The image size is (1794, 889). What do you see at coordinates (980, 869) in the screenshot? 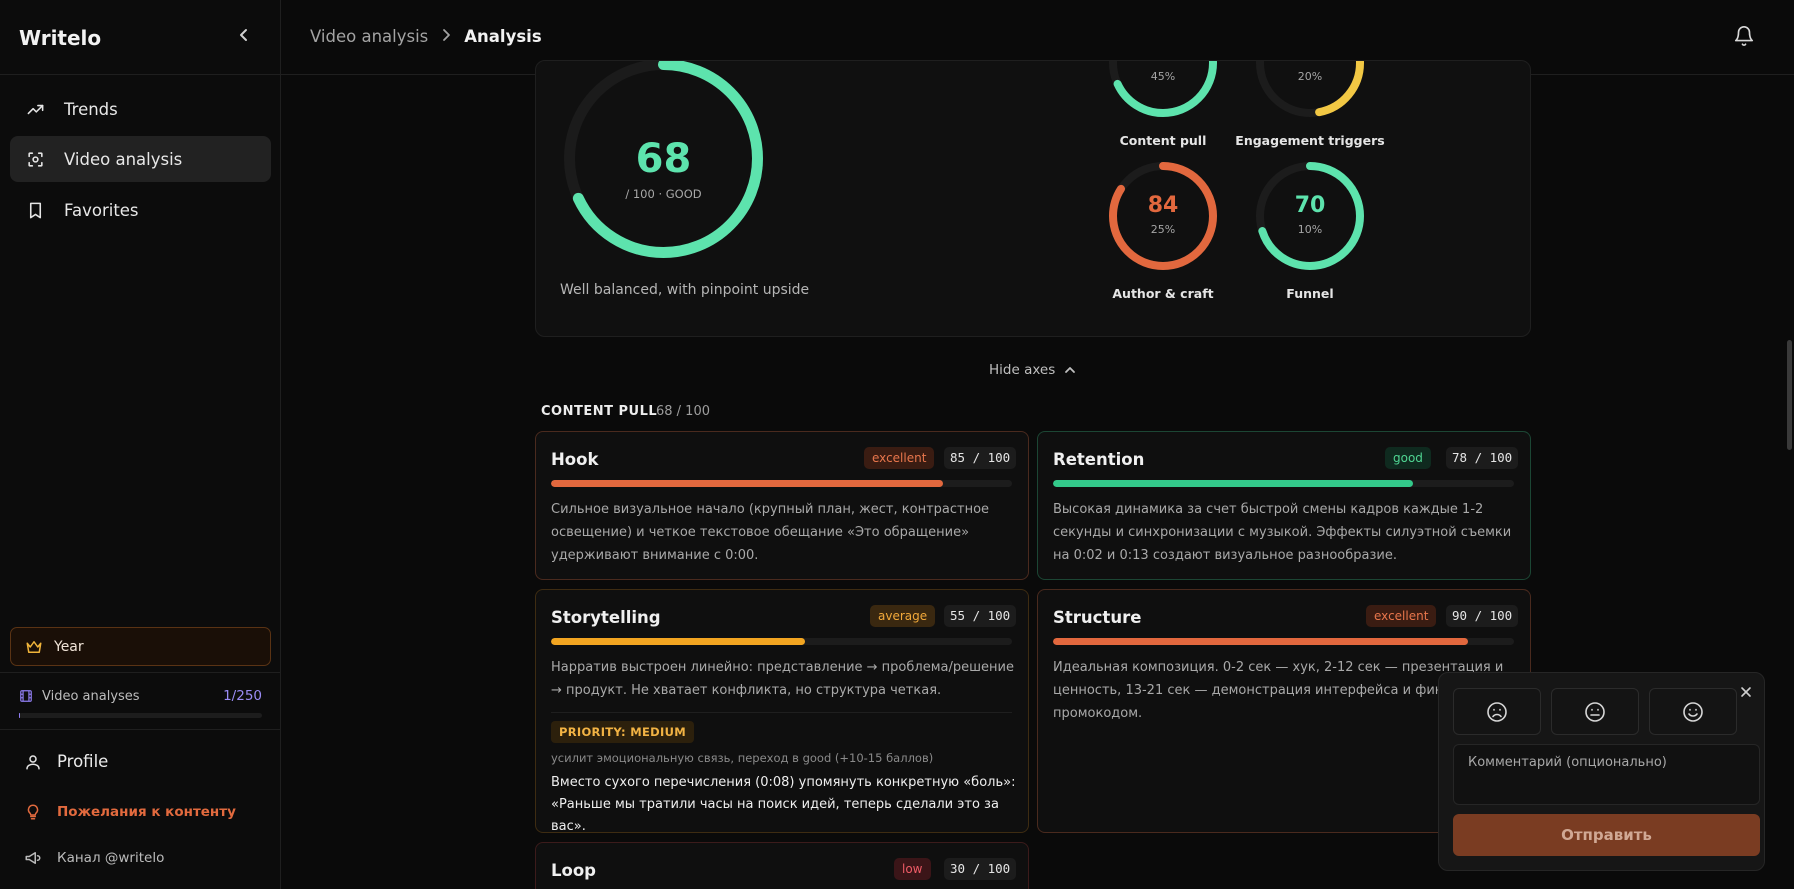
I see `metric-score: 30 / 100` at bounding box center [980, 869].